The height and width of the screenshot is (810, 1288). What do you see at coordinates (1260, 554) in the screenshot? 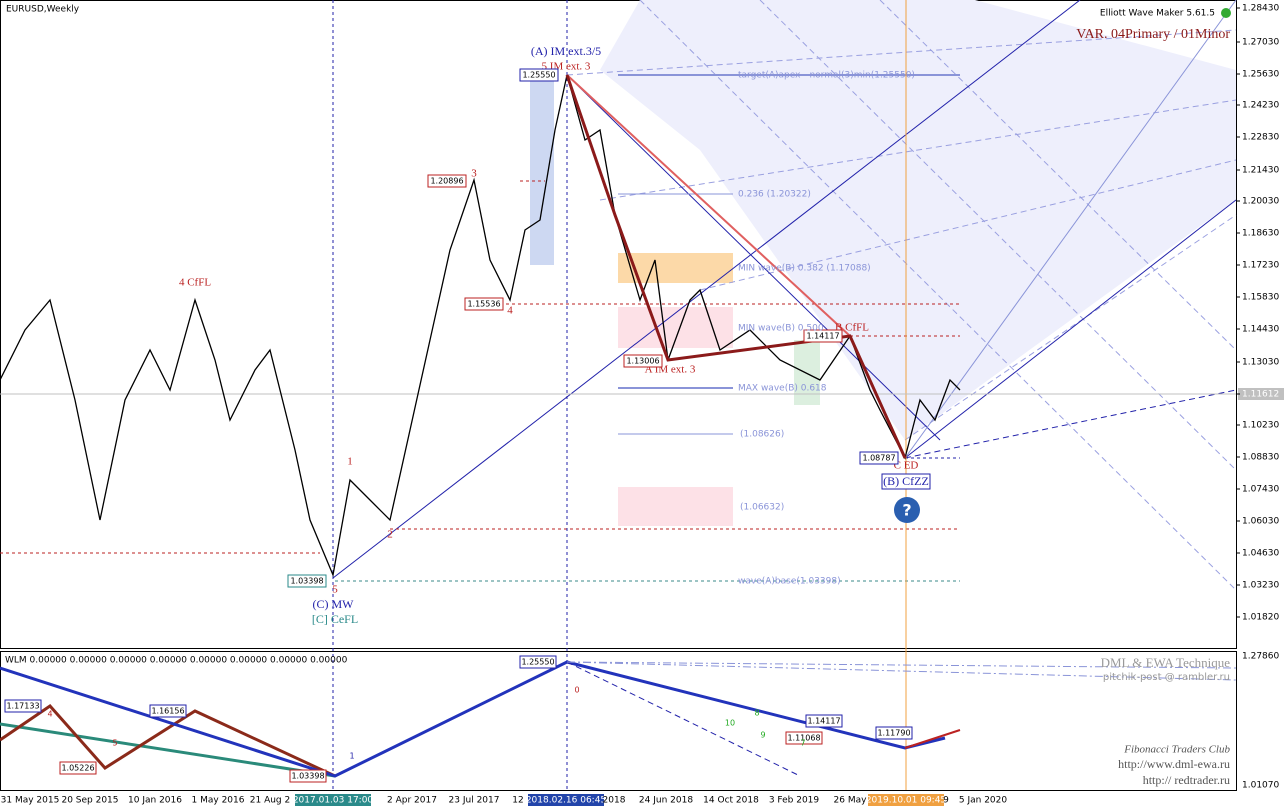
I see `price-label: 1.04630` at bounding box center [1260, 554].